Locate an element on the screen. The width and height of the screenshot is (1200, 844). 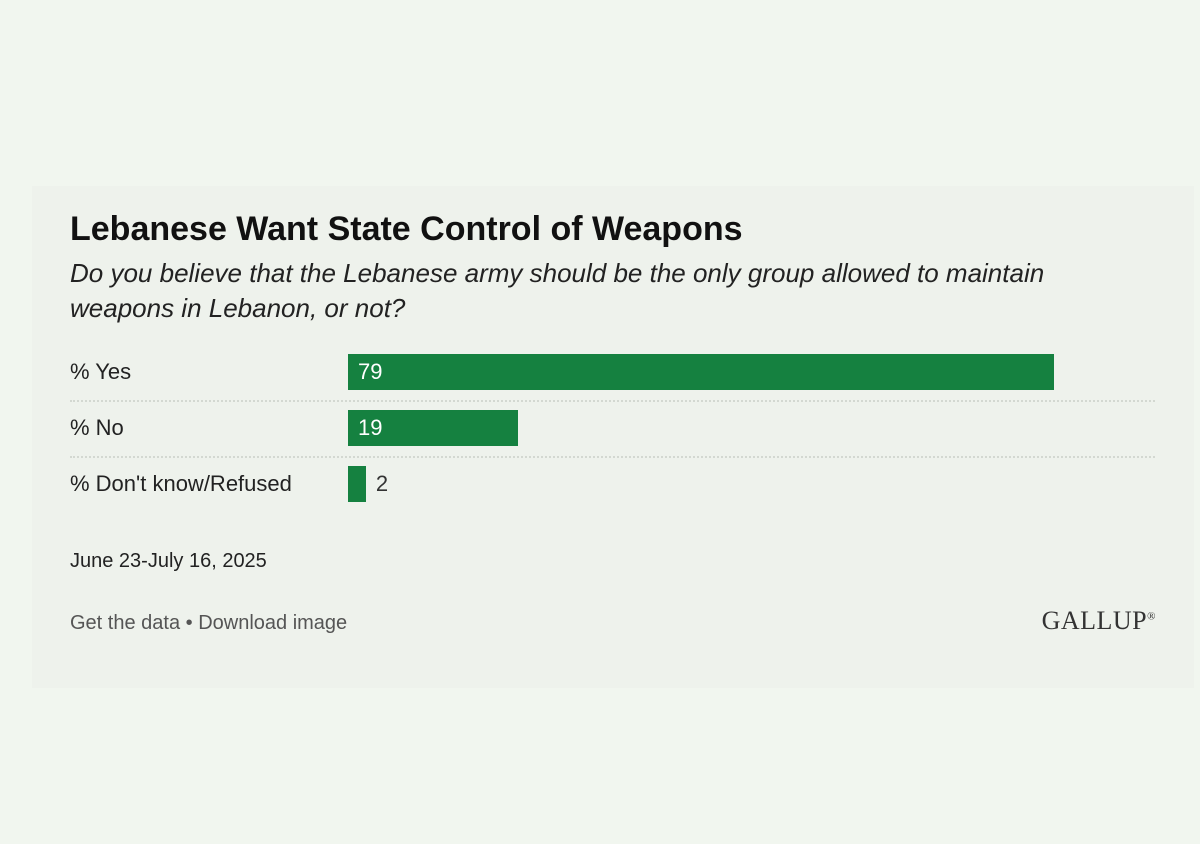
bar-row: % Don't know/Refused 2 is located at coordinates (612, 494).